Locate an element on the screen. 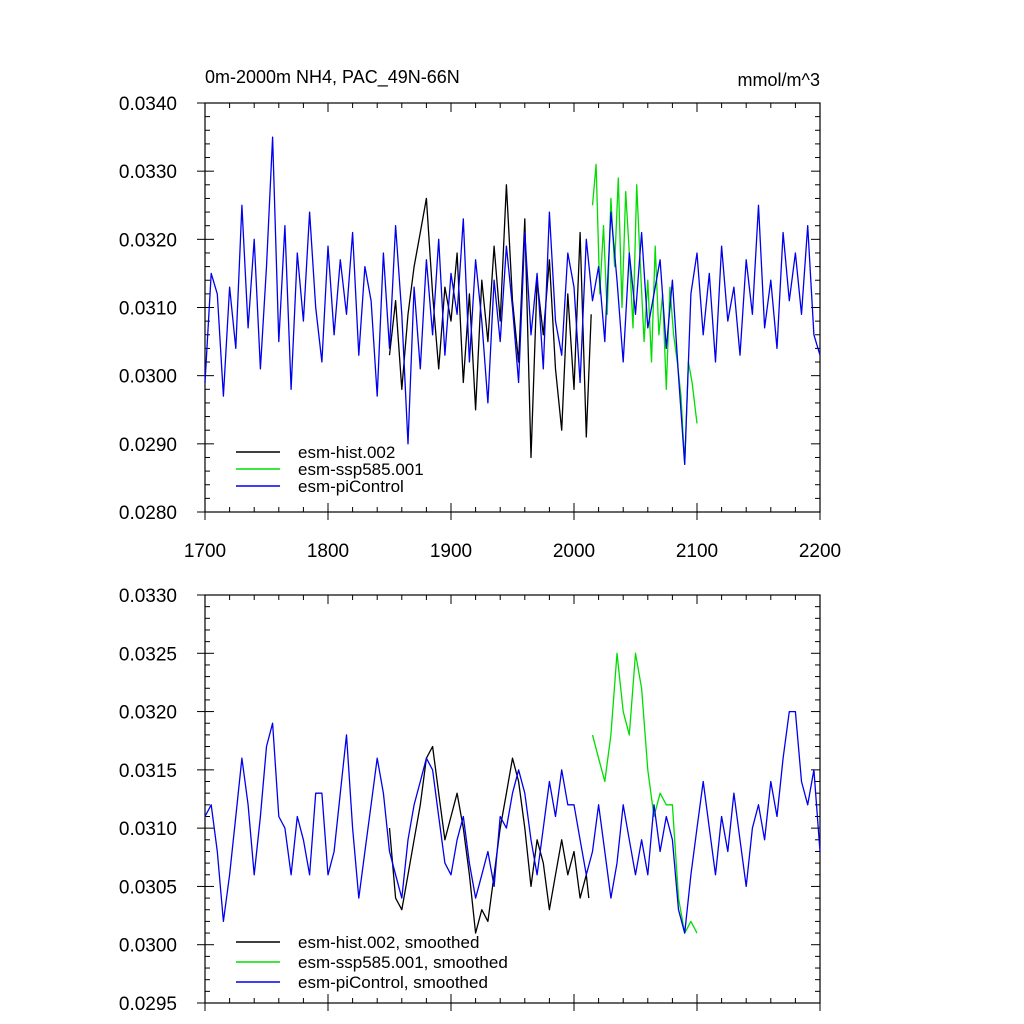 Image resolution: width=1024 pixels, height=1024 pixels. legend-label: esm-hist.002 is located at coordinates (346, 452).